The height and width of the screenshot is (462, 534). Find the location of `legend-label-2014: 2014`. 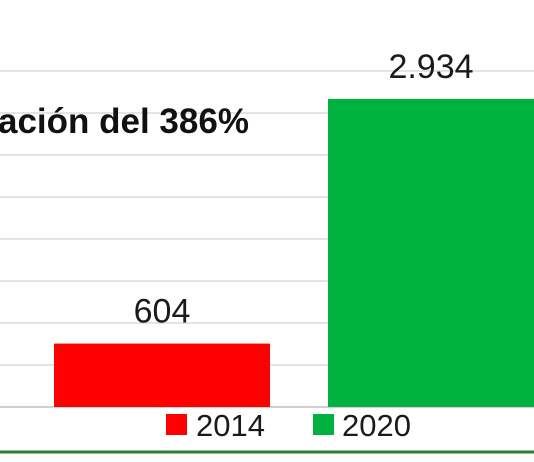

legend-label-2014: 2014 is located at coordinates (230, 425).